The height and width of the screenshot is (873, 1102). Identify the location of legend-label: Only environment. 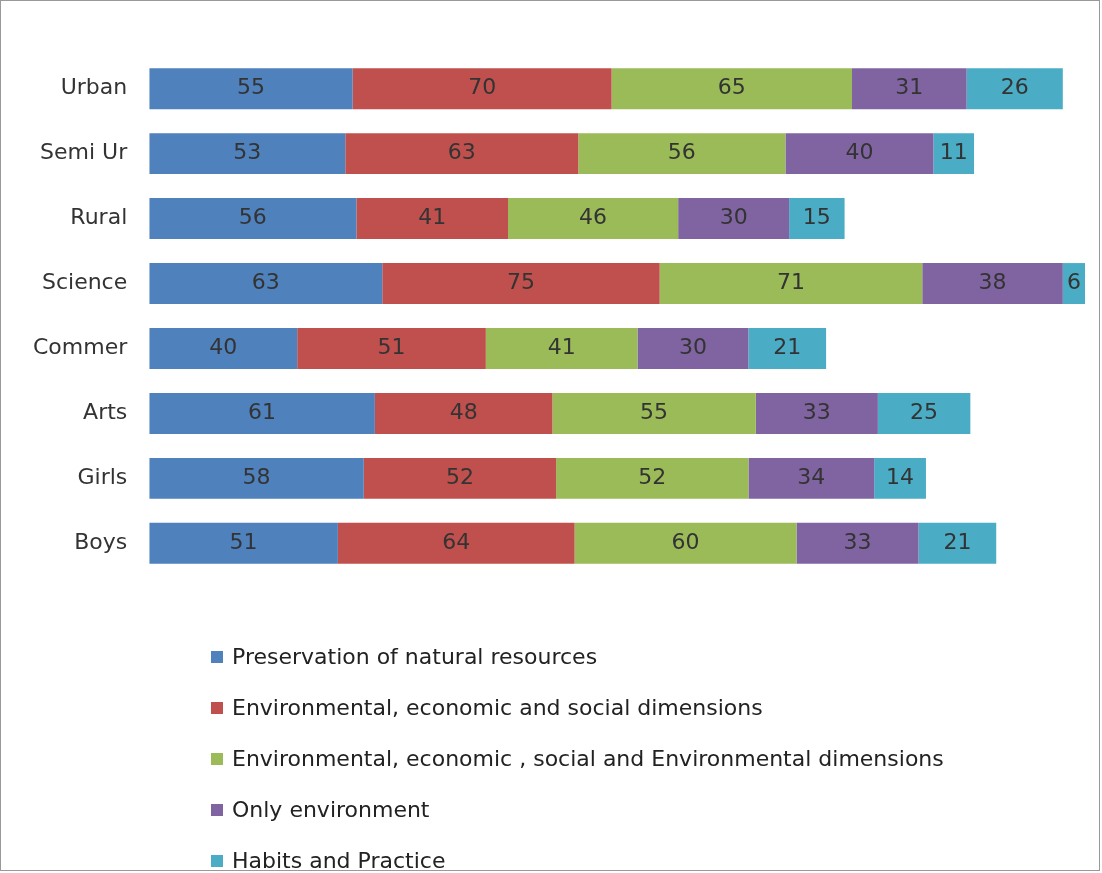
(331, 809).